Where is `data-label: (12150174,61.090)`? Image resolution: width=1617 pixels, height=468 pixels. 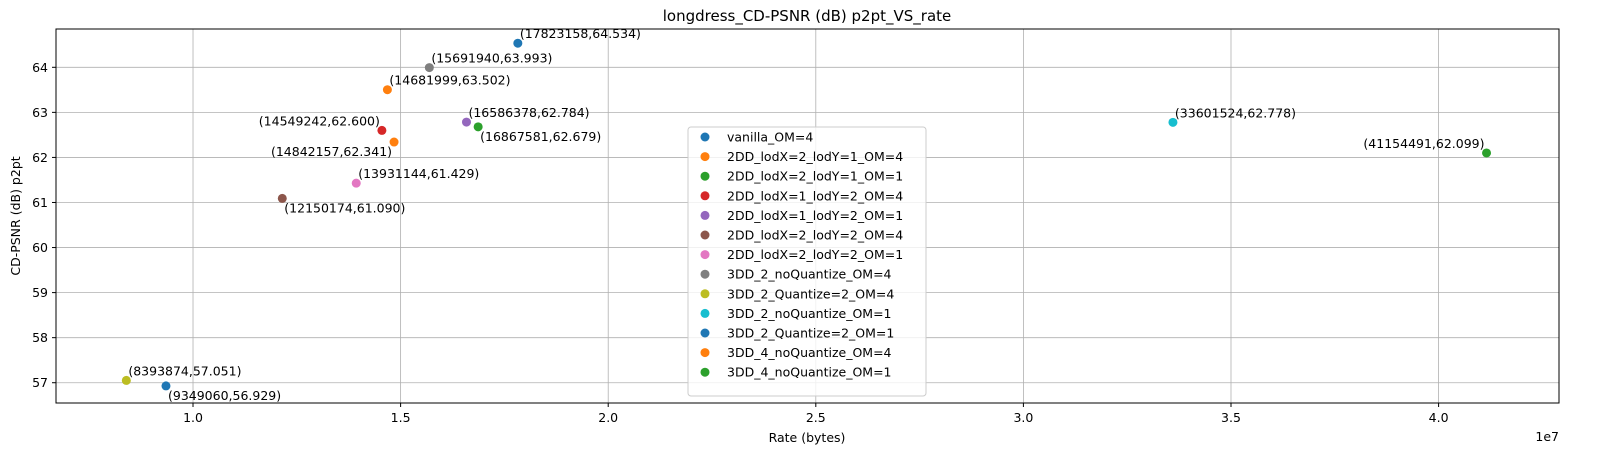
data-label: (12150174,61.090) is located at coordinates (344, 207).